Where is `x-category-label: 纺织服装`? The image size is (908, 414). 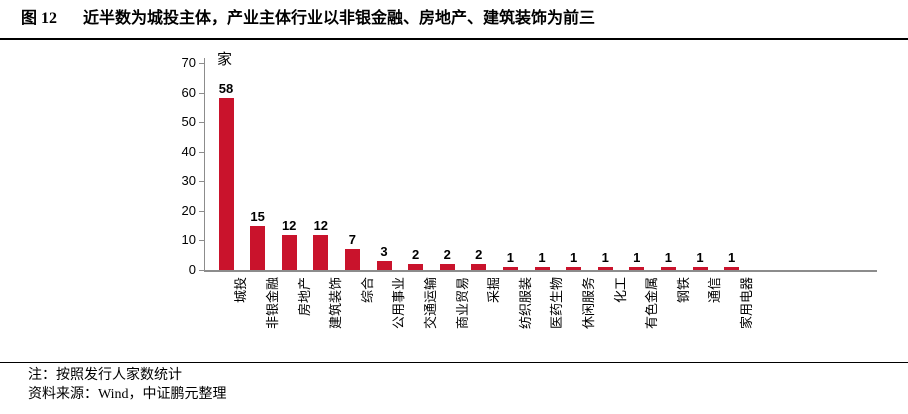 x-category-label: 纺织服装 is located at coordinates (525, 303).